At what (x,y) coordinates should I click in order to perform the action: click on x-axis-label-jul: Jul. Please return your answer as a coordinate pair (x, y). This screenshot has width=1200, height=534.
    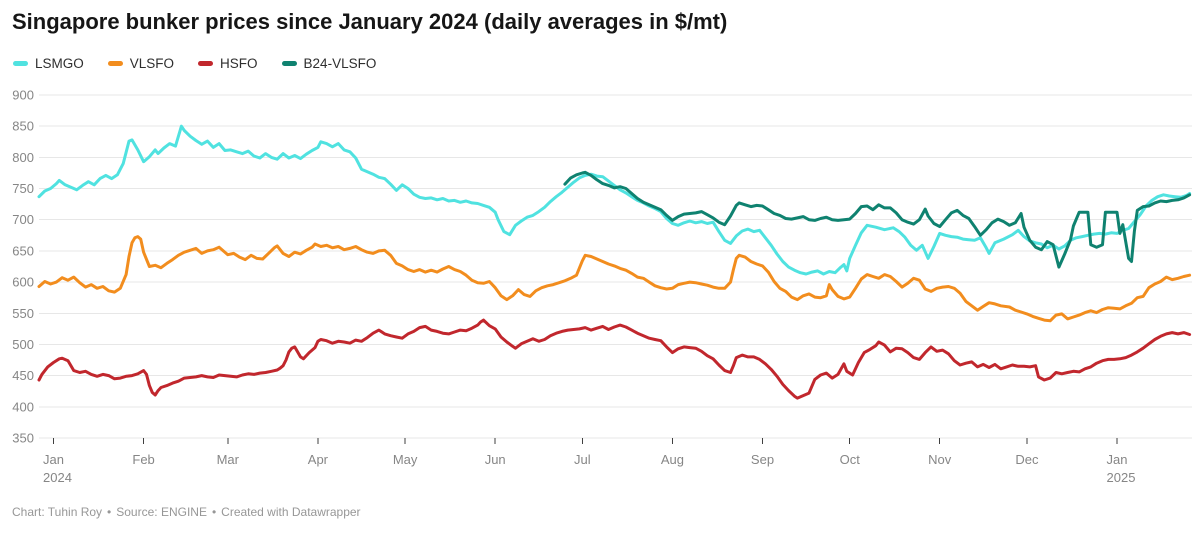
    Looking at the image, I should click on (582, 459).